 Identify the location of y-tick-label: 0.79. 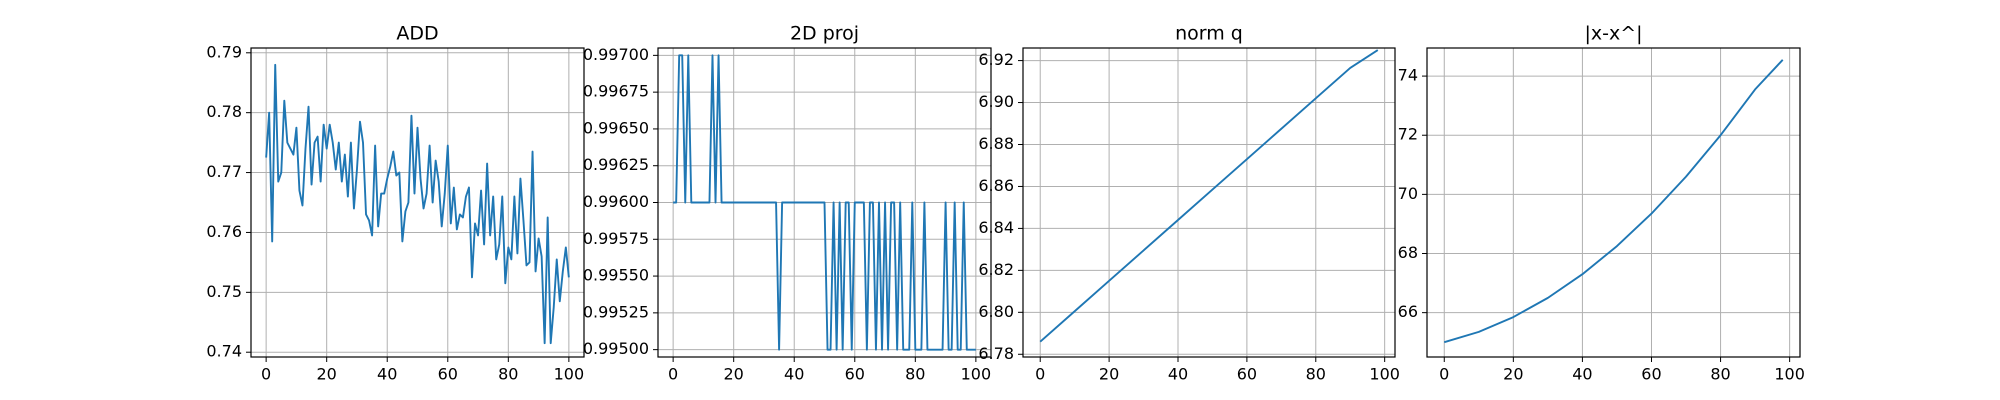
(224, 51).